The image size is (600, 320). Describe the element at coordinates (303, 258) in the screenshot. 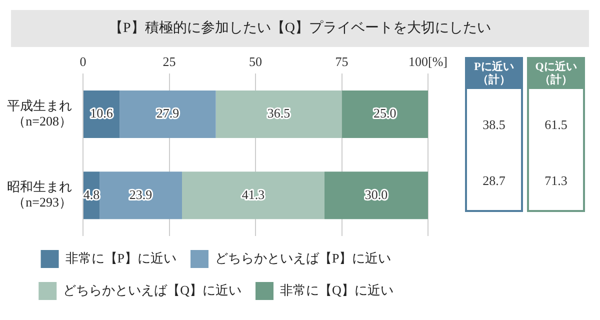

I see `legend-label: どちらかといえば【P】に近い` at that location.